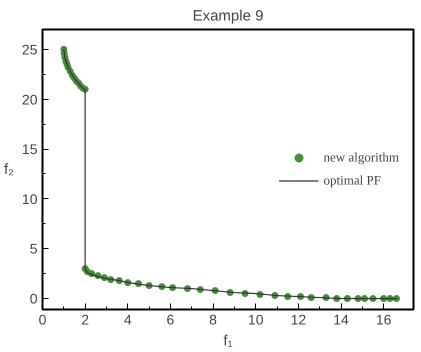 The image size is (421, 352). Describe the element at coordinates (384, 320) in the screenshot. I see `x-tick-label: 16` at that location.